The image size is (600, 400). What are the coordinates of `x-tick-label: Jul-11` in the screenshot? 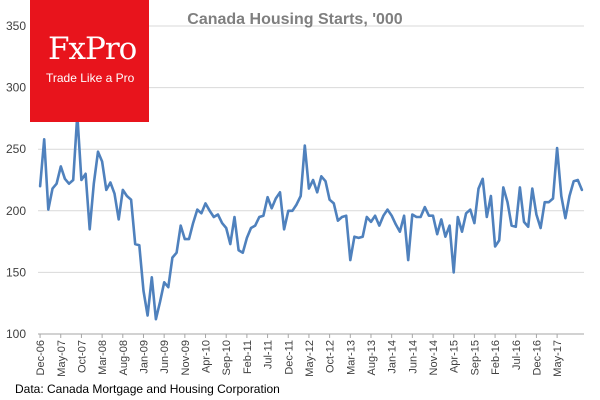 It's located at (269, 354).